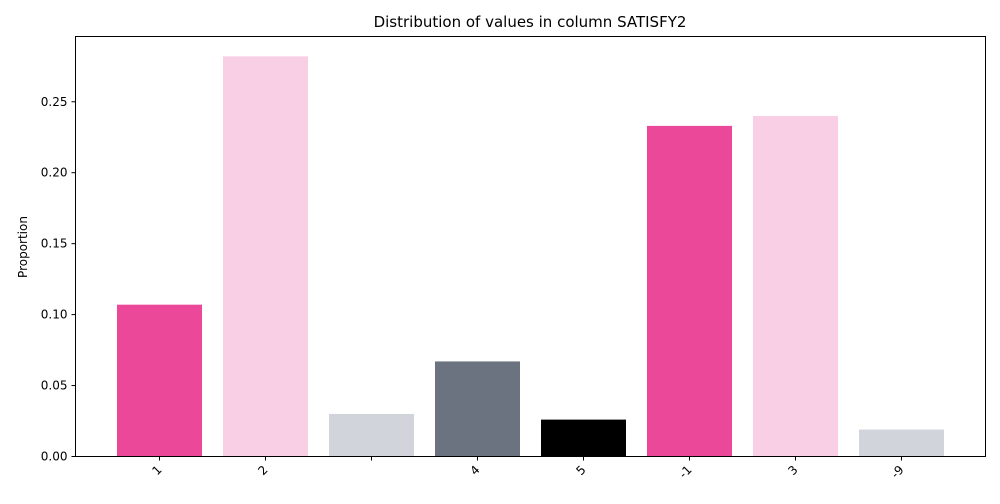 This screenshot has width=1000, height=504. I want to click on x-tick-label: 5, so click(580, 470).